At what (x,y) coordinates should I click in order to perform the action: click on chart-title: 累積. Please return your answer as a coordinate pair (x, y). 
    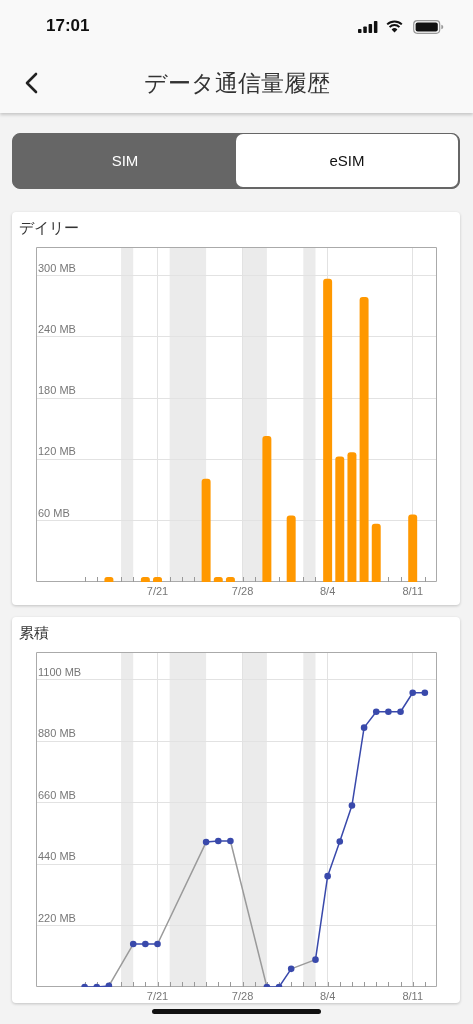
    Looking at the image, I should click on (34, 633).